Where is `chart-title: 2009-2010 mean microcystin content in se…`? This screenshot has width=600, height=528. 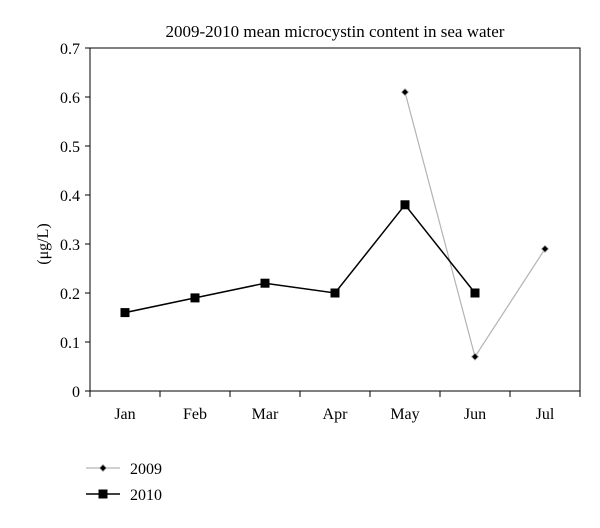 chart-title: 2009-2010 mean microcystin content in se… is located at coordinates (335, 31).